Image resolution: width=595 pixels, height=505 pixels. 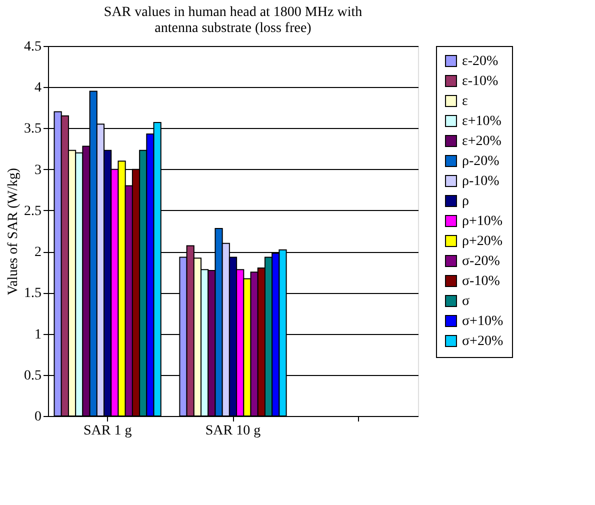 I want to click on y-tick-label: 1, so click(x=38, y=334).